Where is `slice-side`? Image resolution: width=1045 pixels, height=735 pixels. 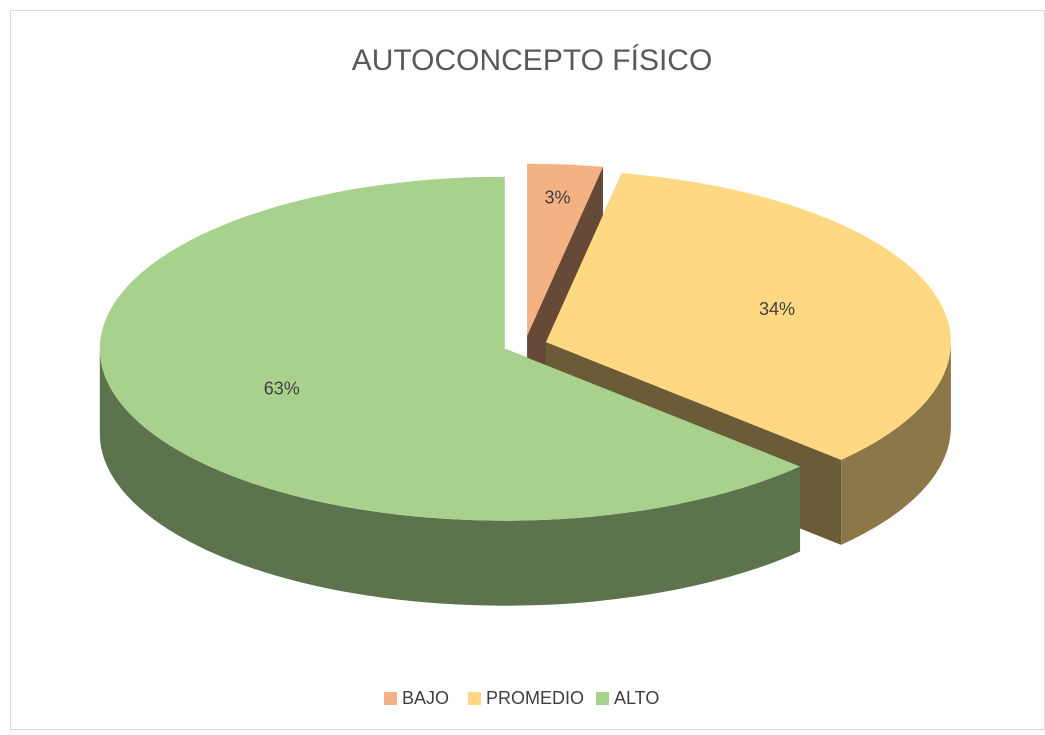 slice-side is located at coordinates (896, 443).